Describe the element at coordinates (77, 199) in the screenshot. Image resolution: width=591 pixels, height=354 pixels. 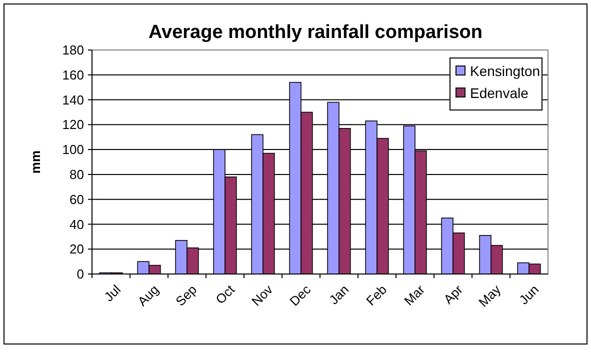
I see `y-tick-label: 60` at that location.